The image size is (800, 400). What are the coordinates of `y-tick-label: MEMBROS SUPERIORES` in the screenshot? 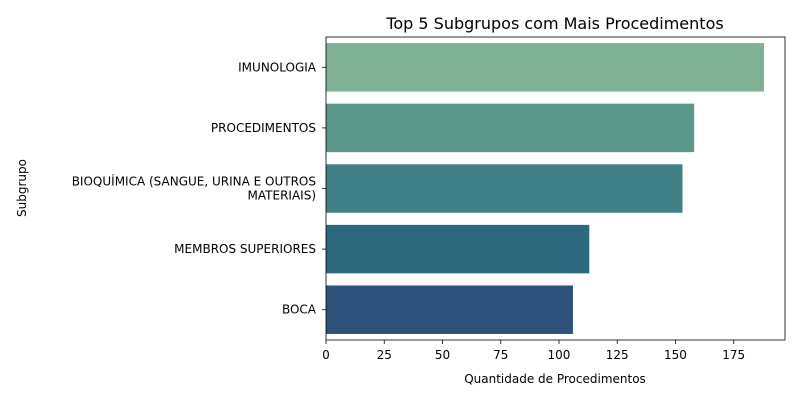 It's located at (245, 249).